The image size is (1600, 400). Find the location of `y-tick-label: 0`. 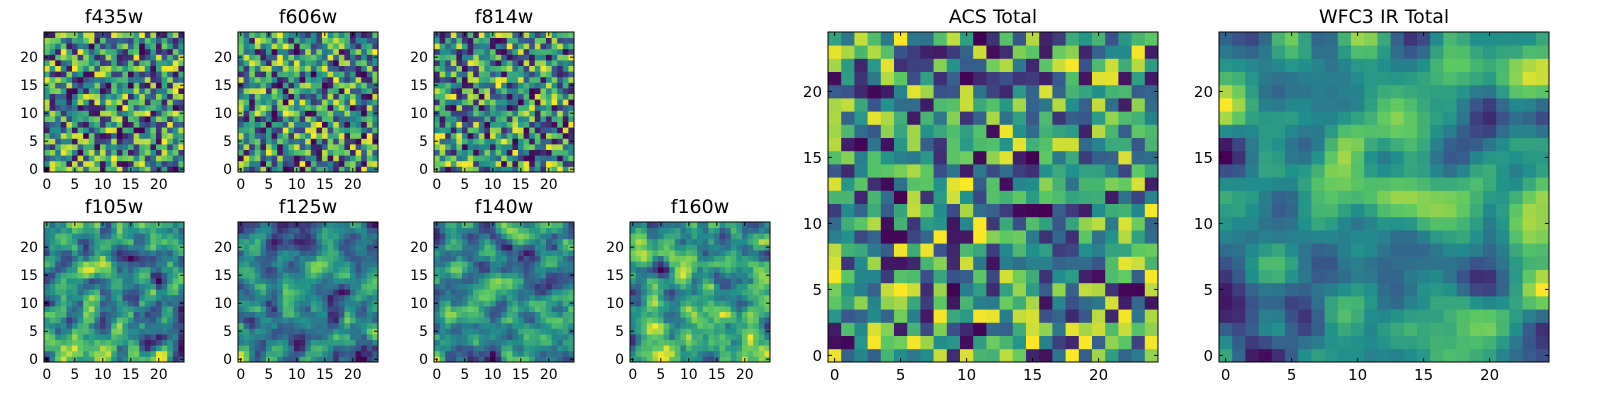

y-tick-label: 0 is located at coordinates (227, 170).